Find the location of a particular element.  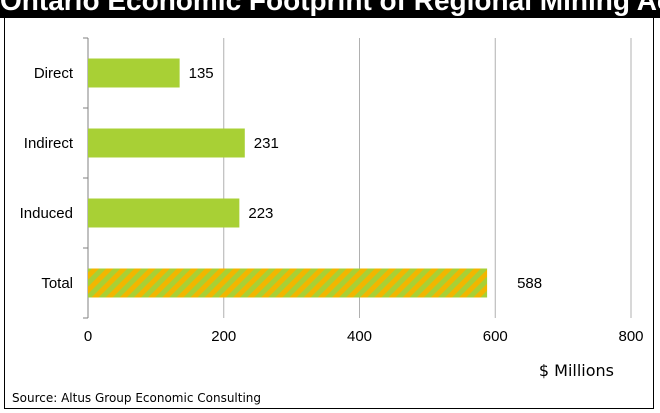

category-label: Induced is located at coordinates (46, 213).